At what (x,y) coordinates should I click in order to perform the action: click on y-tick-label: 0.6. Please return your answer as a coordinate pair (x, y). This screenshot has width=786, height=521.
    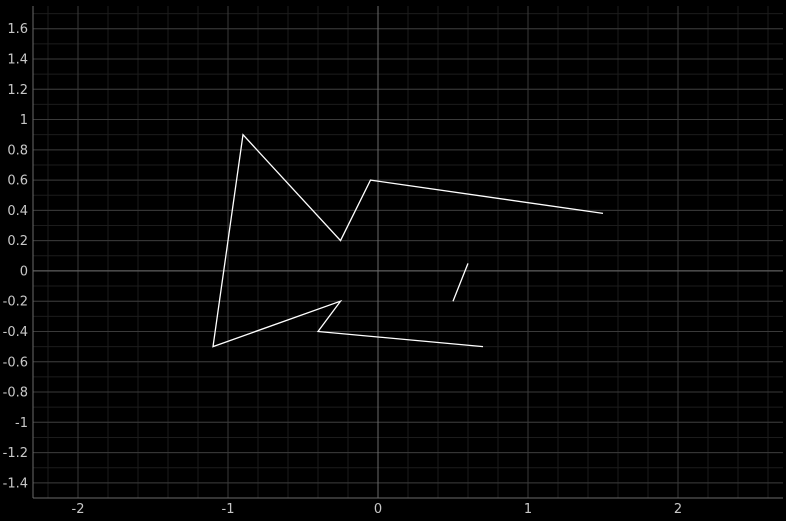
    Looking at the image, I should click on (17, 181).